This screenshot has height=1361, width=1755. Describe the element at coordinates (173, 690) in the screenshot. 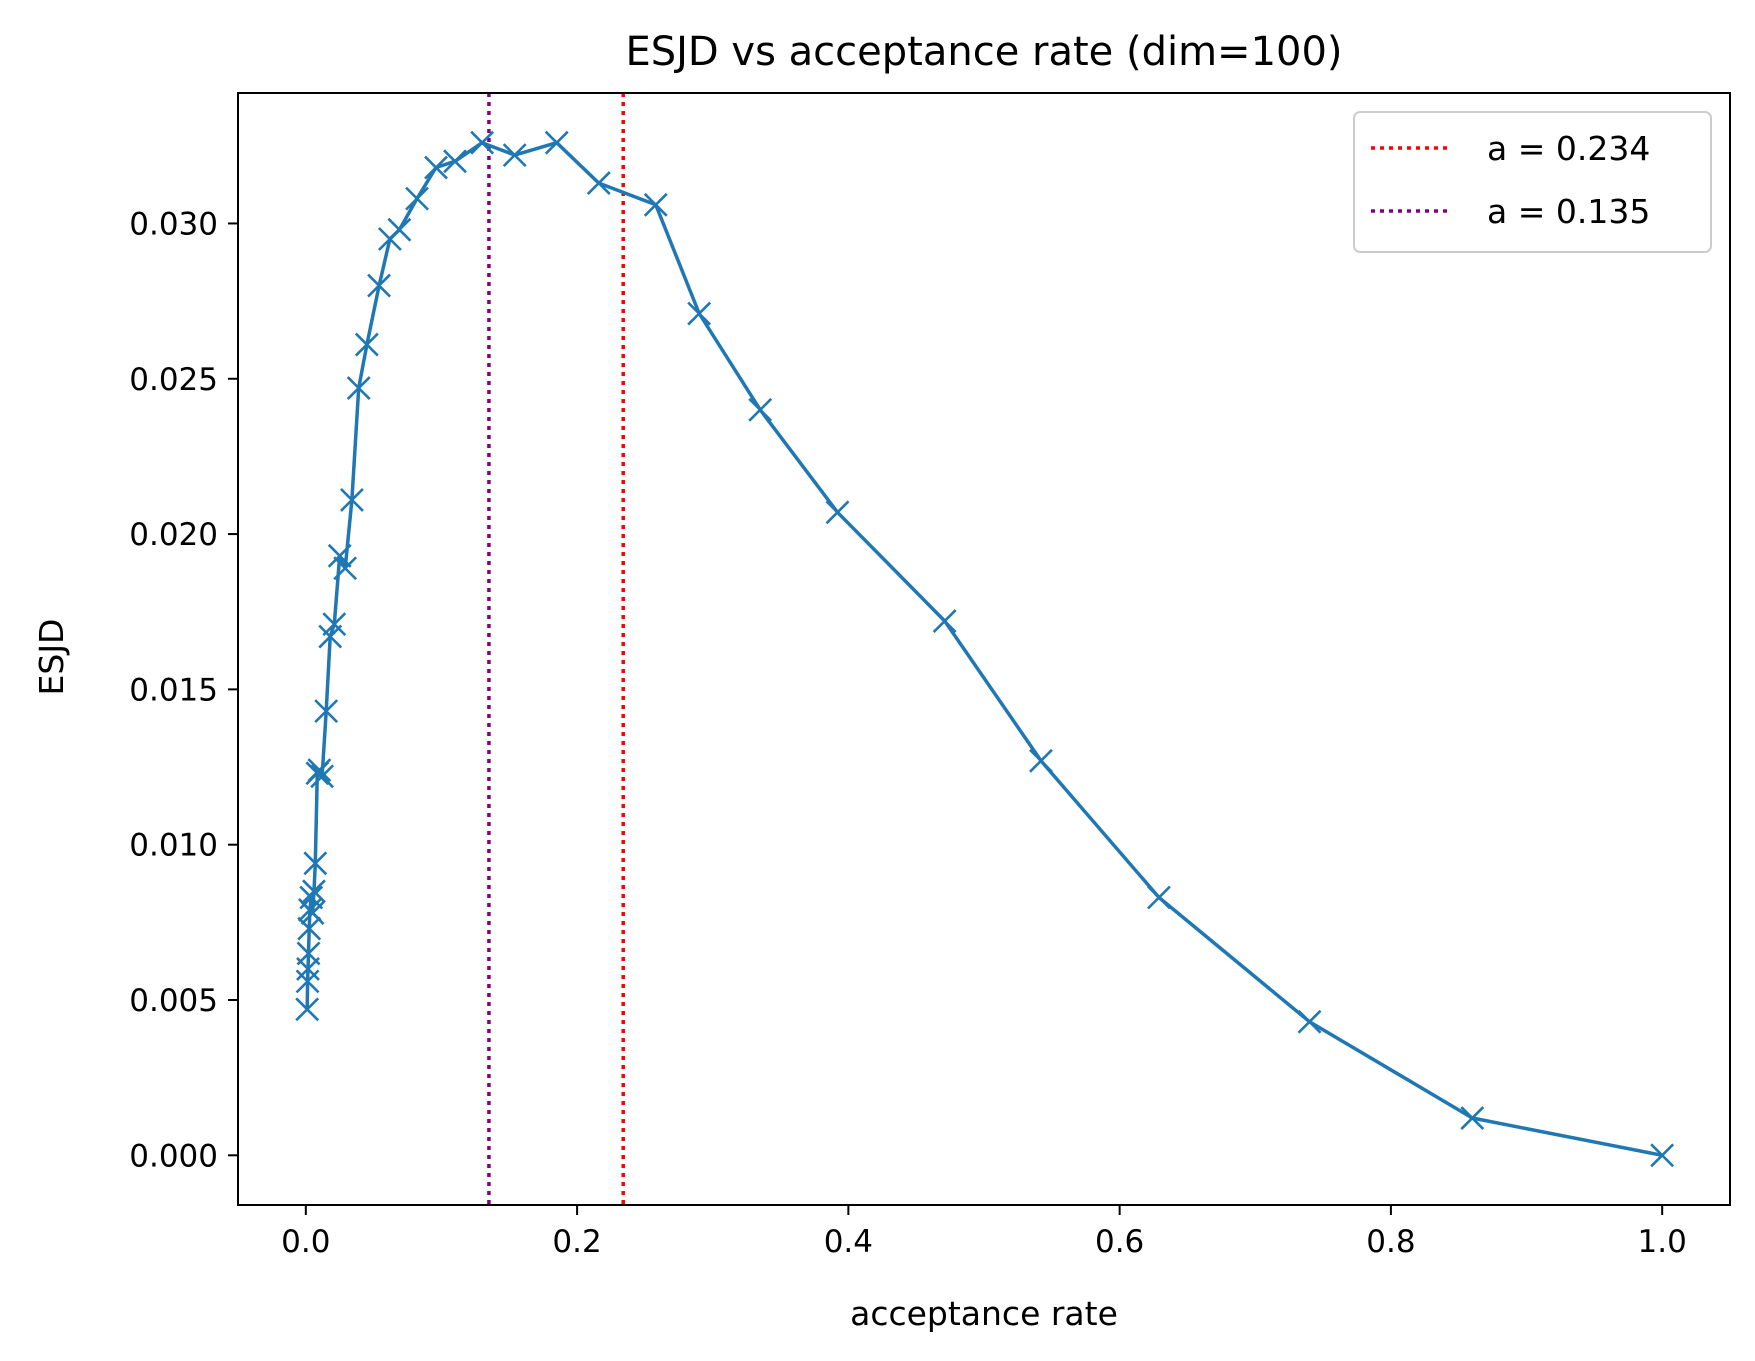

I see `y-tick-label-3: 0.015` at that location.